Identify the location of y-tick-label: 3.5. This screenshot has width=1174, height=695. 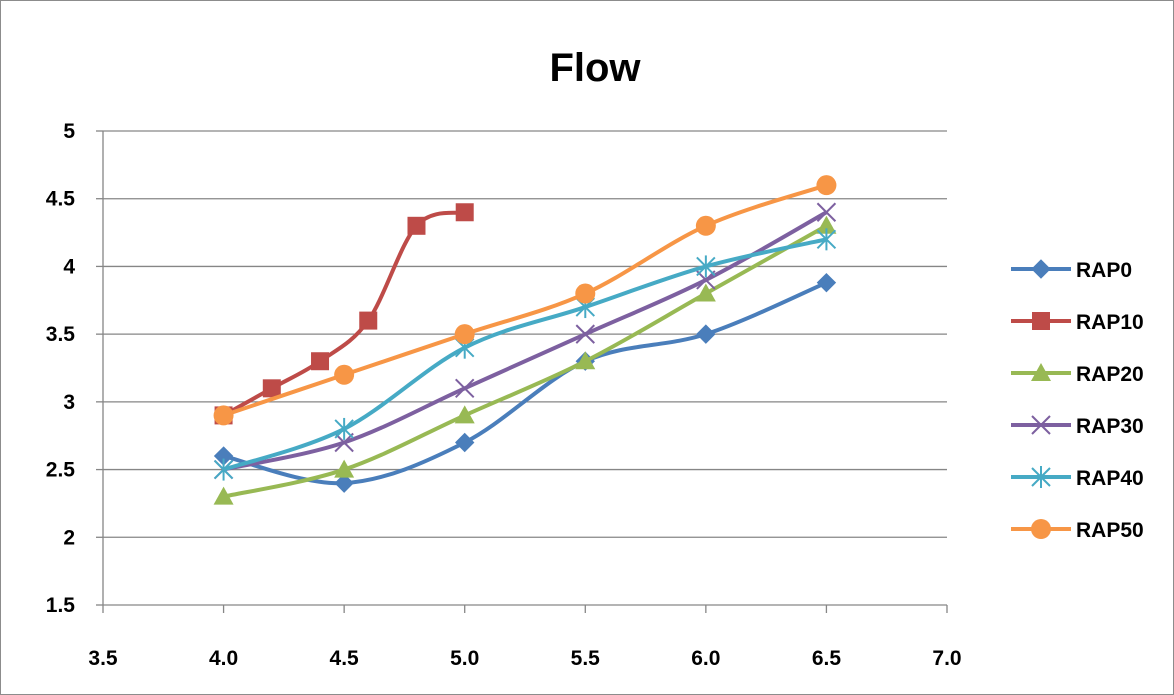
(61, 334).